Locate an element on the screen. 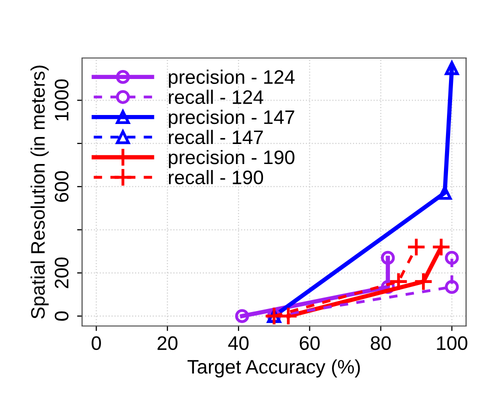 This screenshot has width=480, height=400. y-axis-title: Spatial Resolution (in meters) is located at coordinates (39, 192).